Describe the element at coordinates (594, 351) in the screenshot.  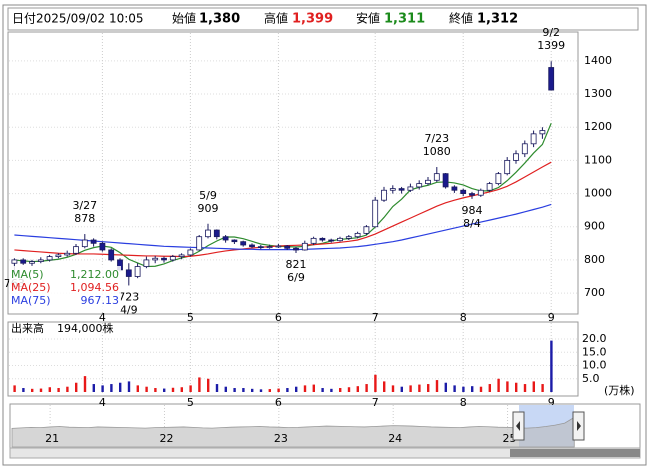
I see `y-tick-label: 15.0` at that location.